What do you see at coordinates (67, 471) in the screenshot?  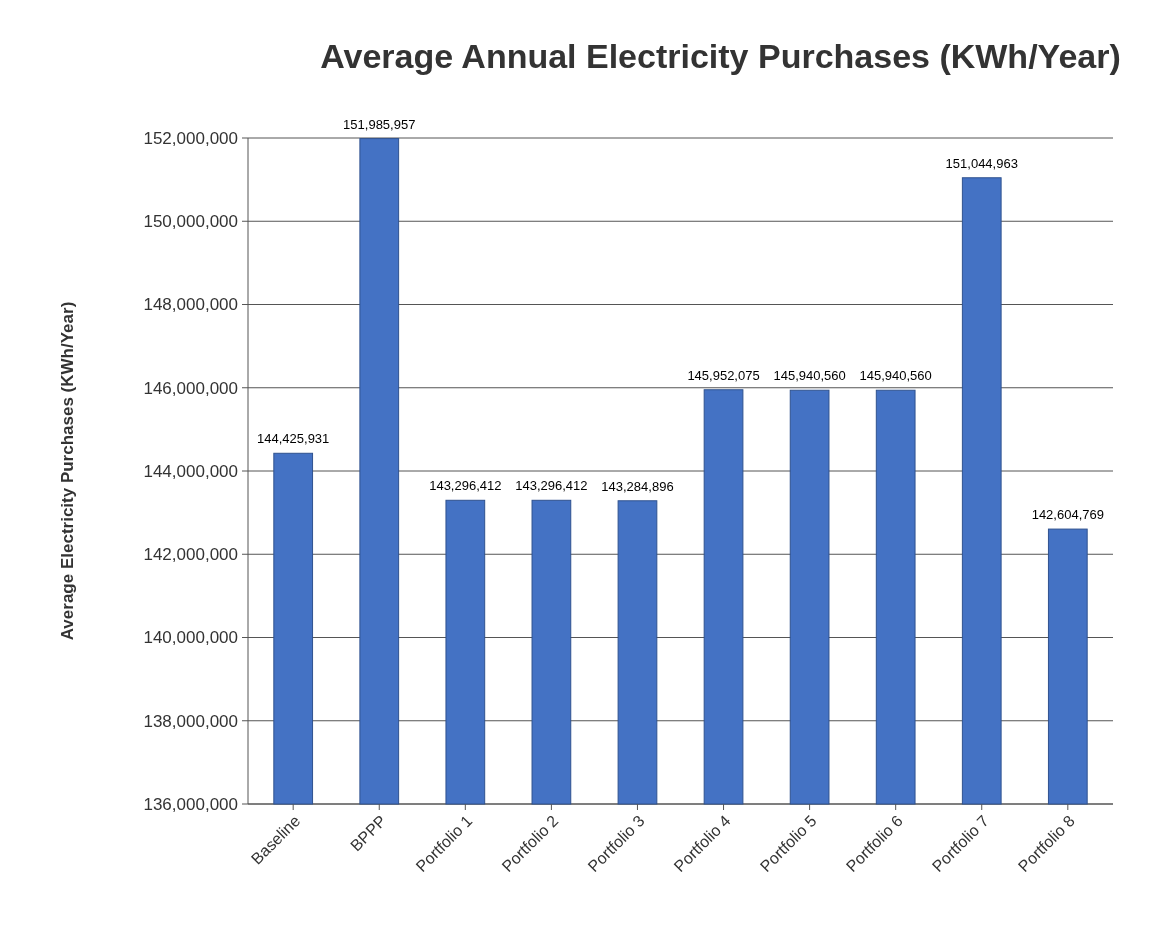 I see `y-axis-title: Average Electricity Purchases (KWh/Year)` at bounding box center [67, 471].